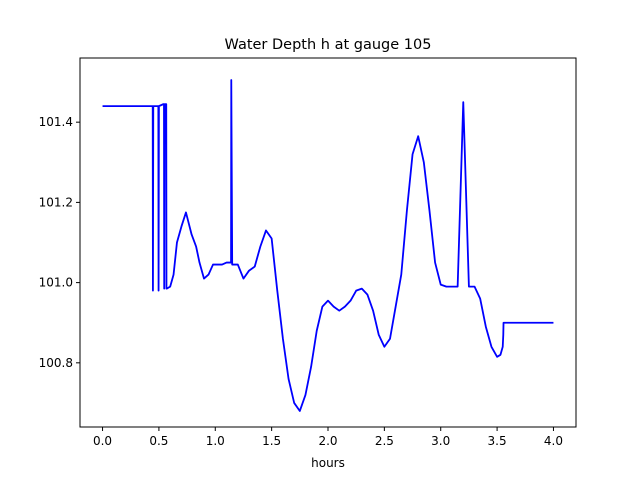  What do you see at coordinates (56, 202) in the screenshot?
I see `y-tick-label: 101.2` at bounding box center [56, 202].